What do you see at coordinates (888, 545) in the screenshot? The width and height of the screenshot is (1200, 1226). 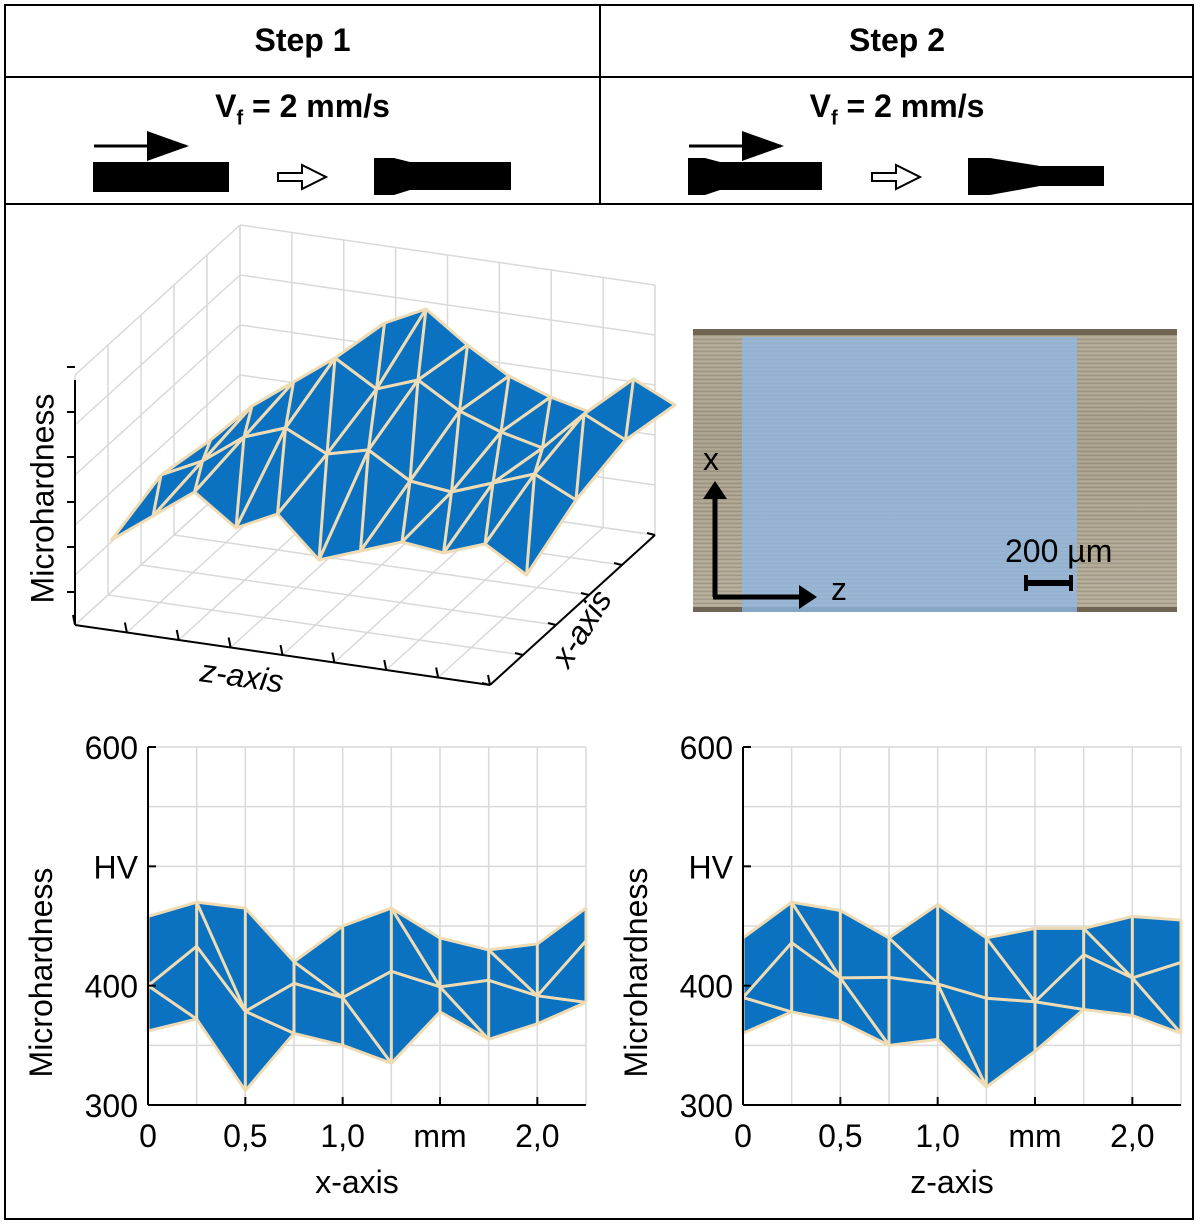 I see `axes-arrows` at bounding box center [888, 545].